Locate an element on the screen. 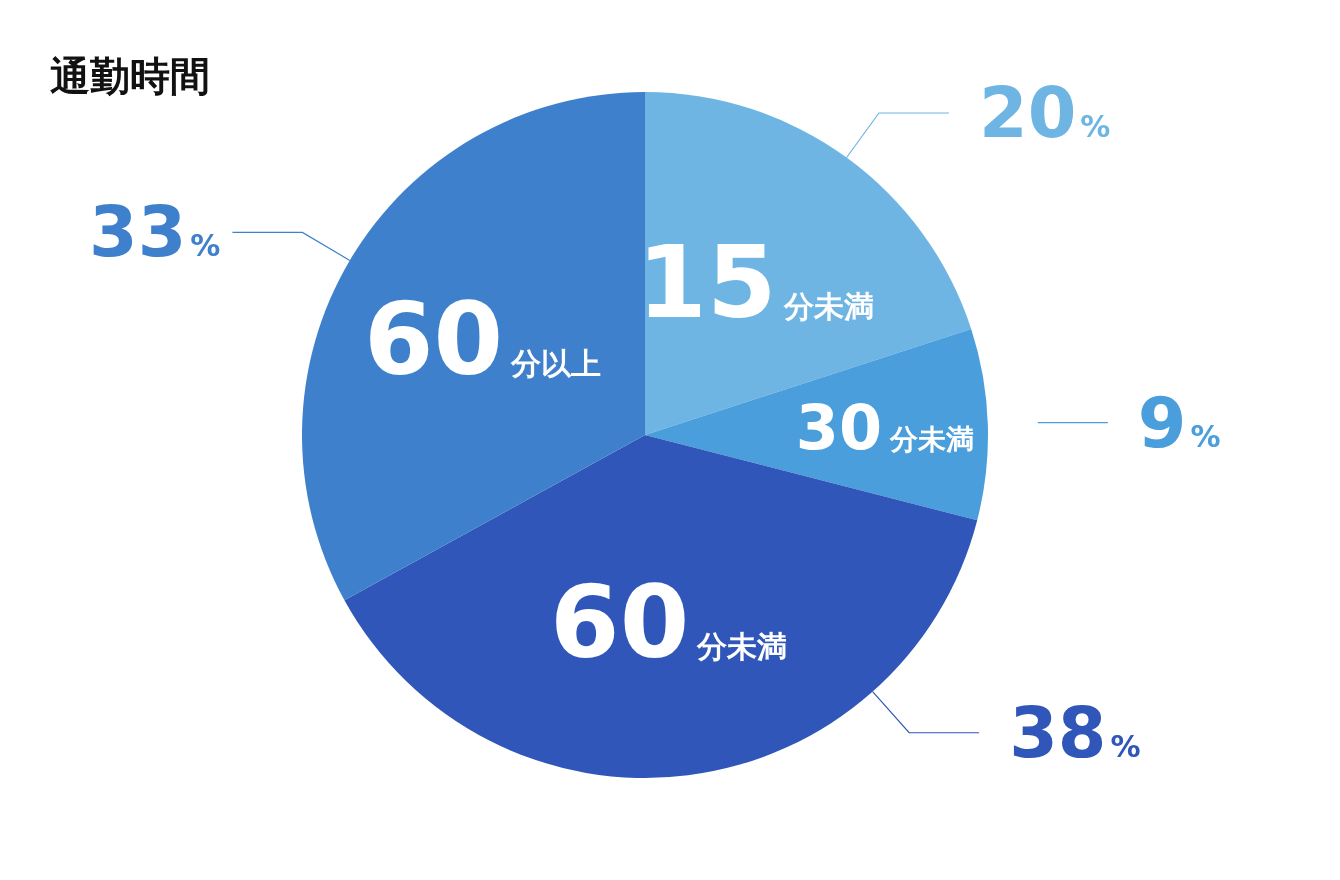  pie-slice is located at coordinates (816, 425).